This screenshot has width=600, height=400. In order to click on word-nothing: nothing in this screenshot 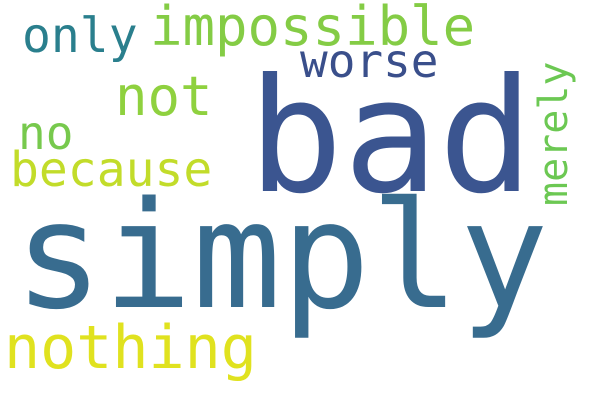, I will do `click(130, 348)`.